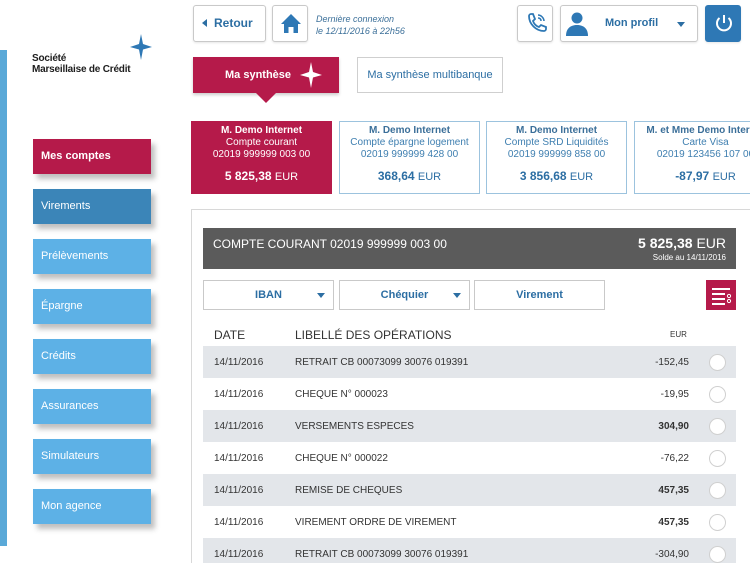 This screenshot has height=563, width=750. I want to click on phone-icon, so click(537, 22).